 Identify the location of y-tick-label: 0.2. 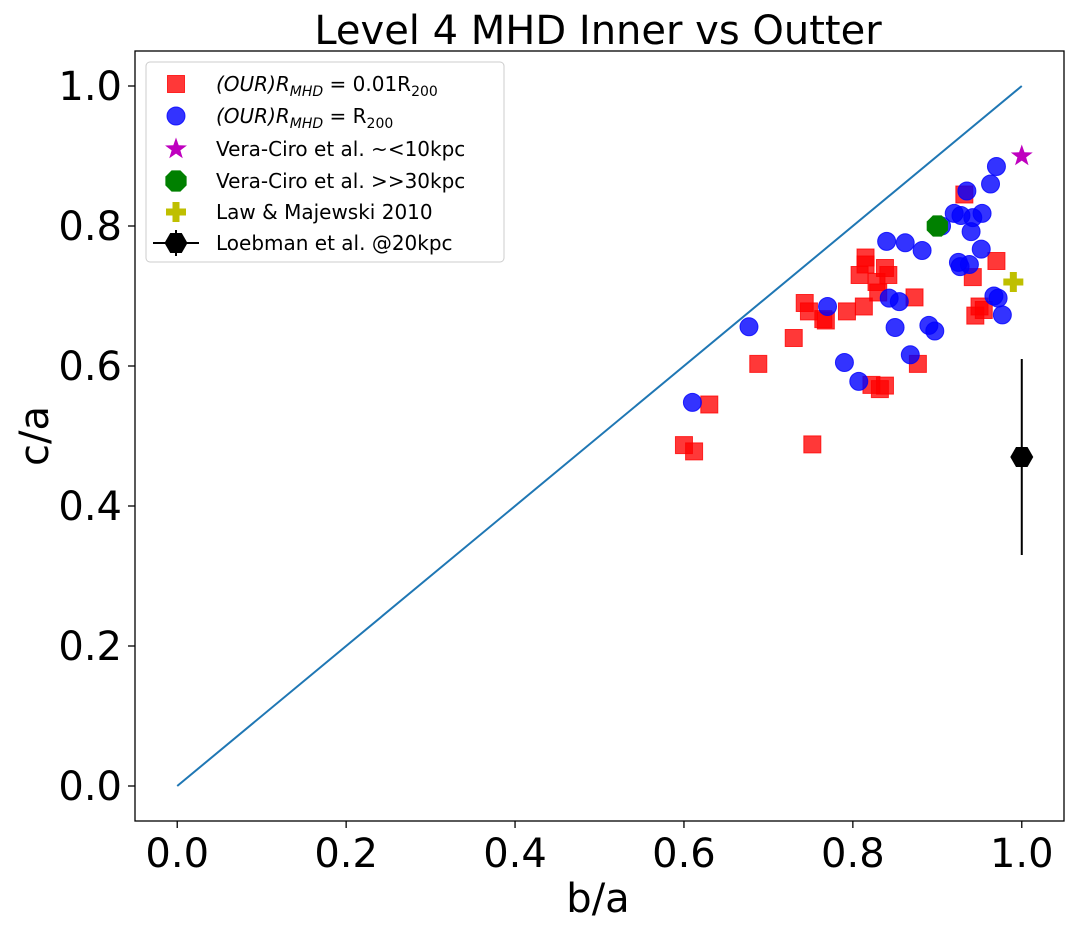
(90, 647).